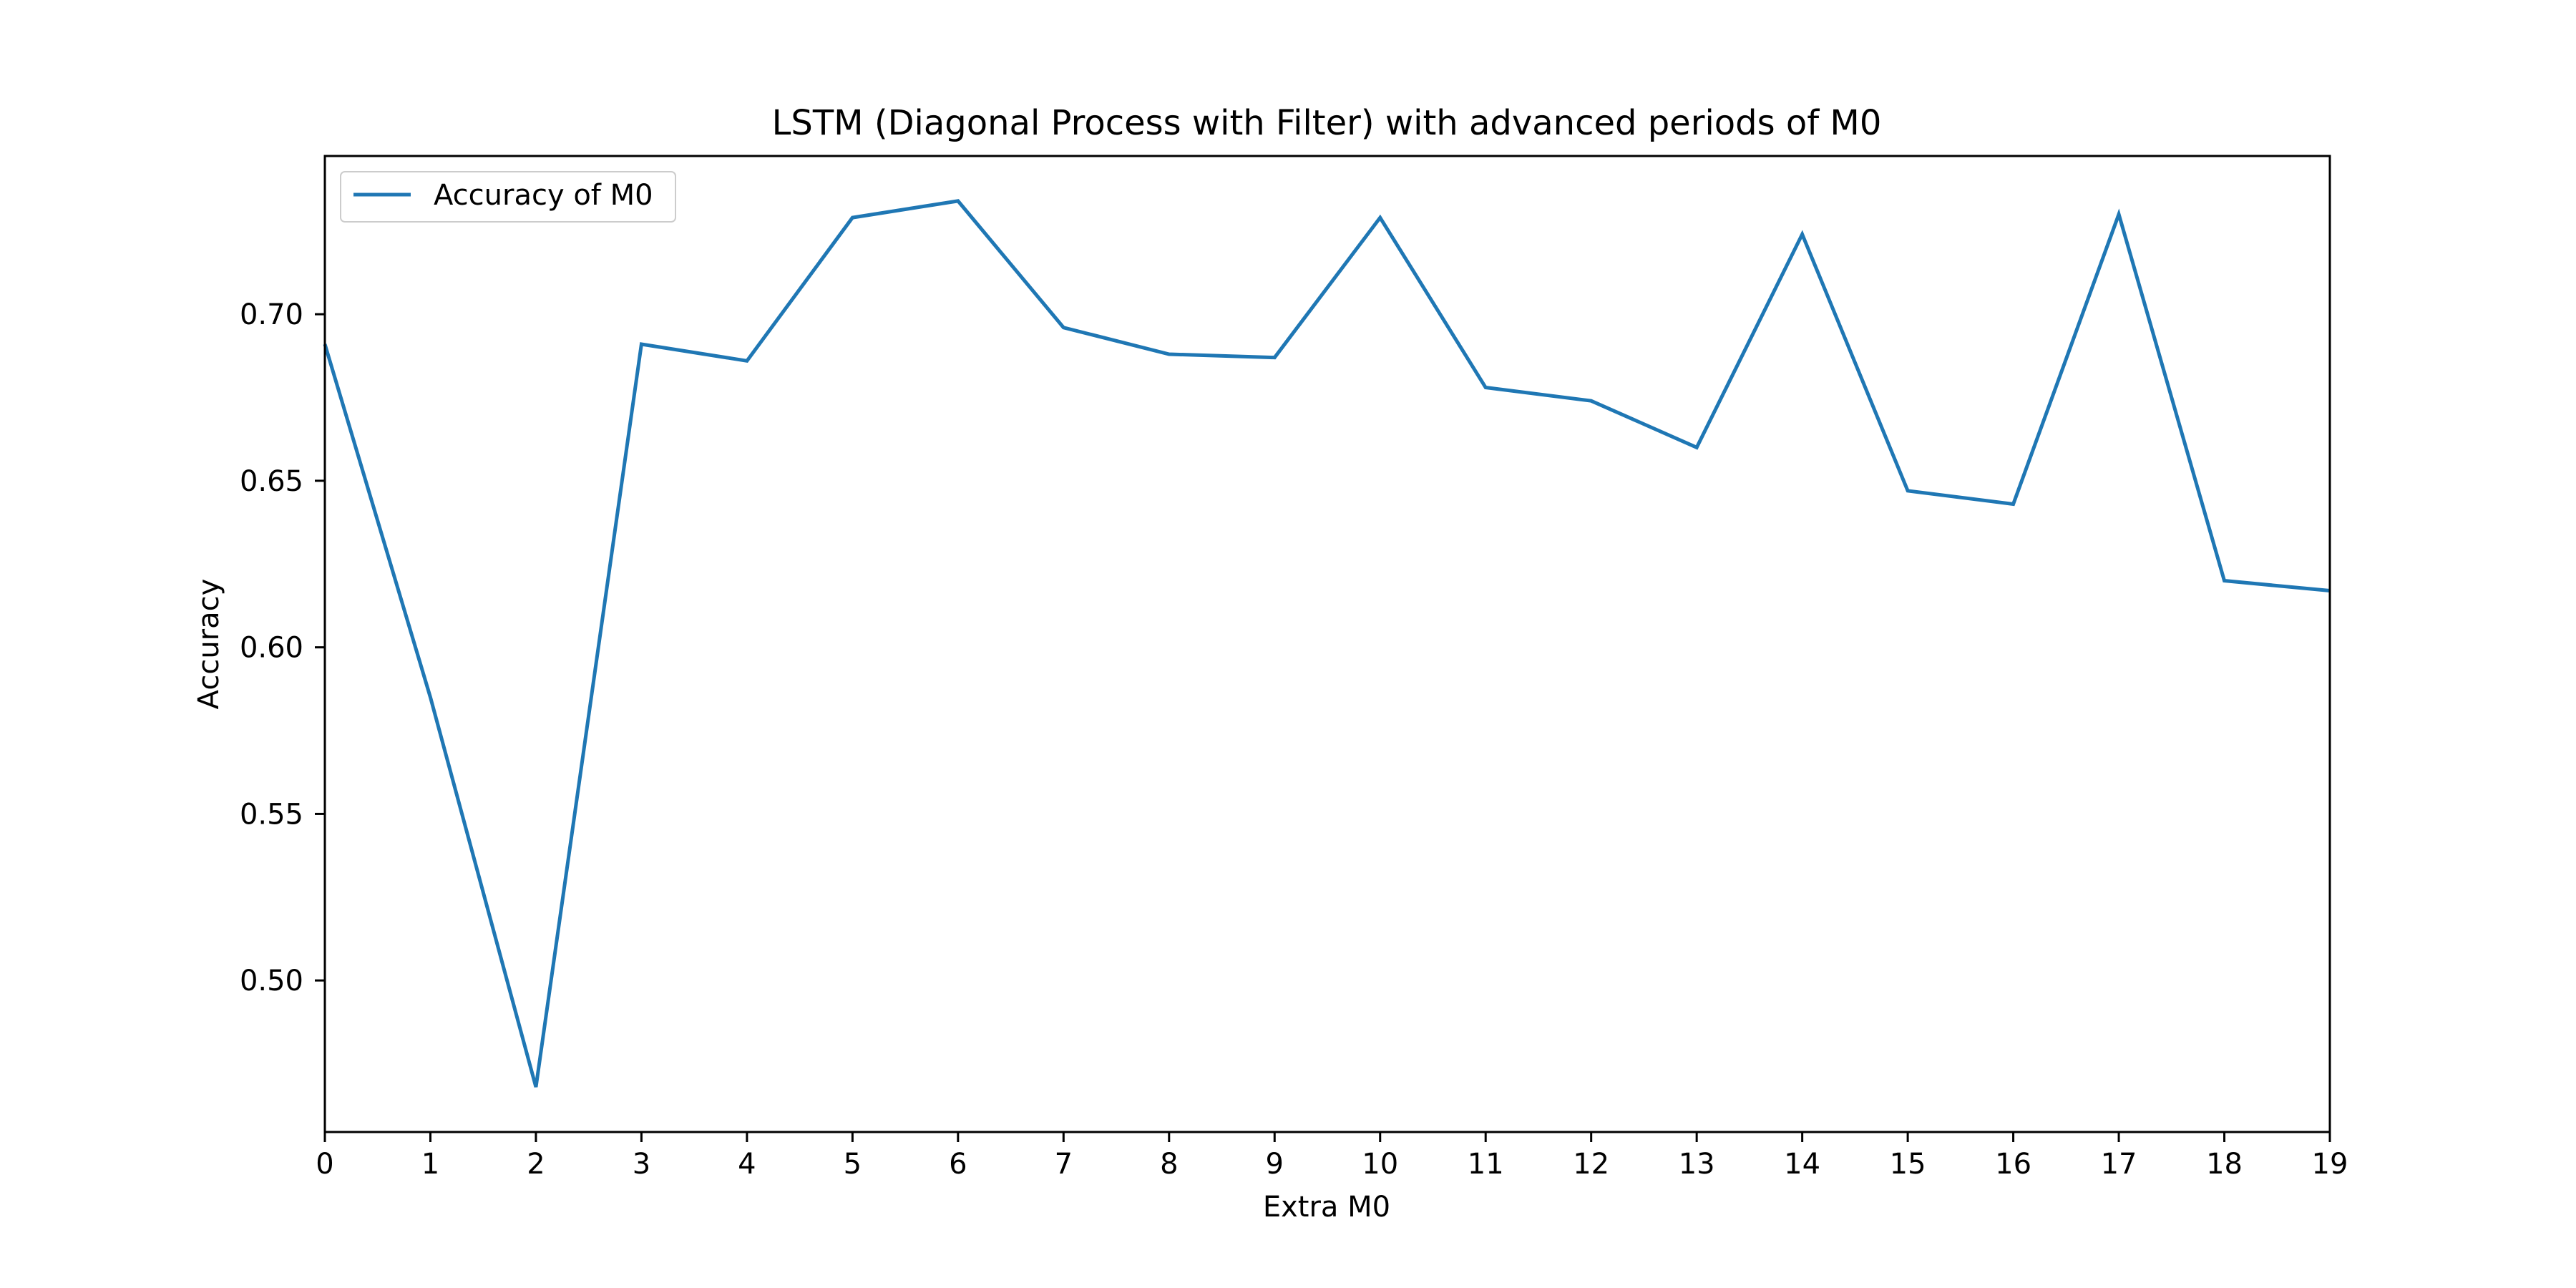 This screenshot has width=2576, height=1288. I want to click on x-axis-ticks: 0 1 2 3 4 5 6 7 8 9 10 11 12 13 14 15 16 17 18 19, so click(1332, 1156).